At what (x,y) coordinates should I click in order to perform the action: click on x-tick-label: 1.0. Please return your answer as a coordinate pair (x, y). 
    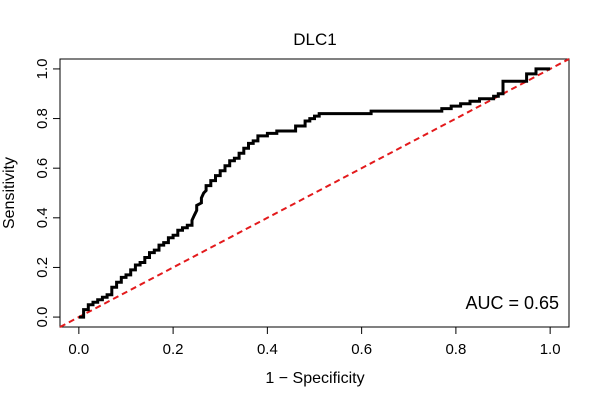
    Looking at the image, I should click on (550, 349).